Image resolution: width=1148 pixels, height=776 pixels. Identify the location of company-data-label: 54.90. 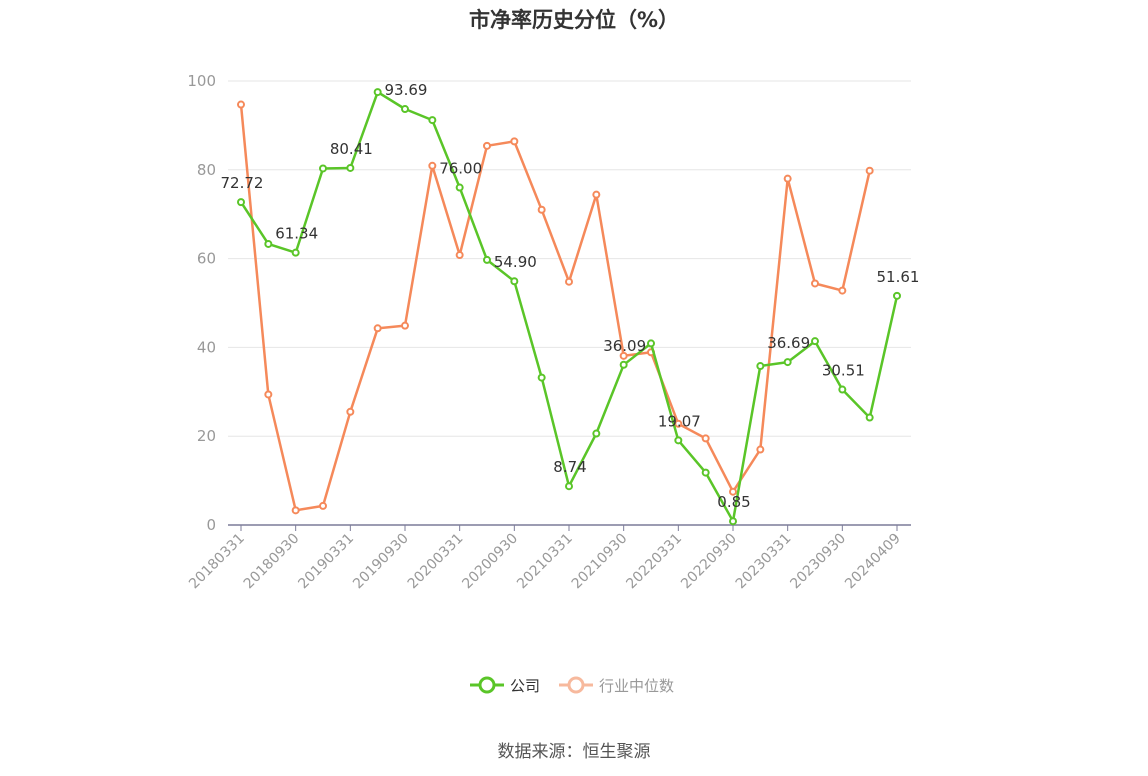
(515, 262).